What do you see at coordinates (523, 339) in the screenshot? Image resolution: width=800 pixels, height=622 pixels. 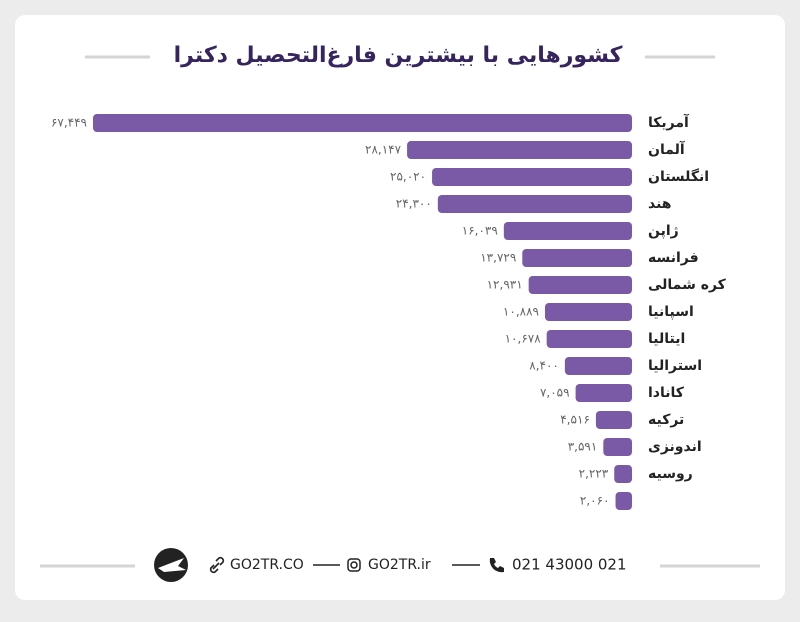 I see `value-label: ۱۰,۶۷۸` at bounding box center [523, 339].